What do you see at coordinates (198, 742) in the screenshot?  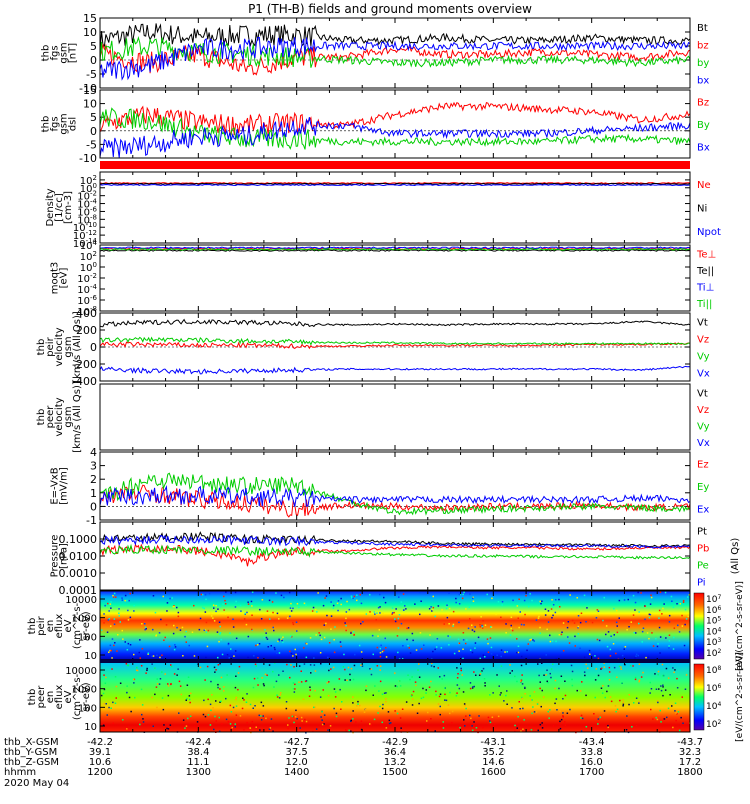 I see `footer-value: -42.4` at bounding box center [198, 742].